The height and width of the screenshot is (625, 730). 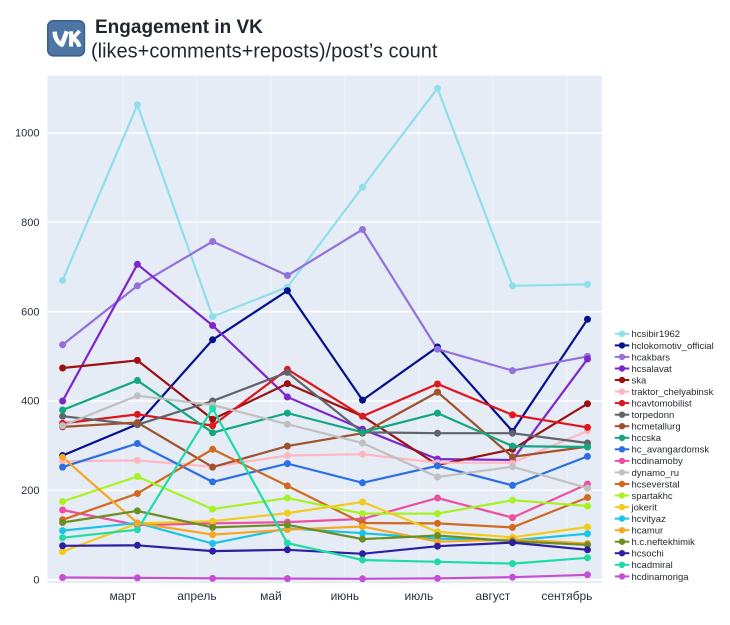 I want to click on svg-text: 1000, so click(x=27, y=134).